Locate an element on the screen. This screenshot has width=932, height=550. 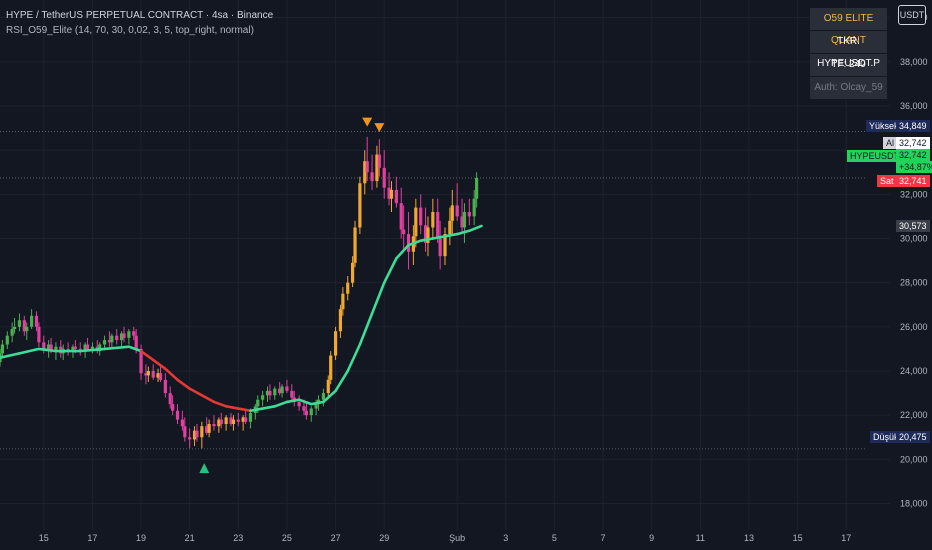
x-tick-label: 27 is located at coordinates (336, 538).